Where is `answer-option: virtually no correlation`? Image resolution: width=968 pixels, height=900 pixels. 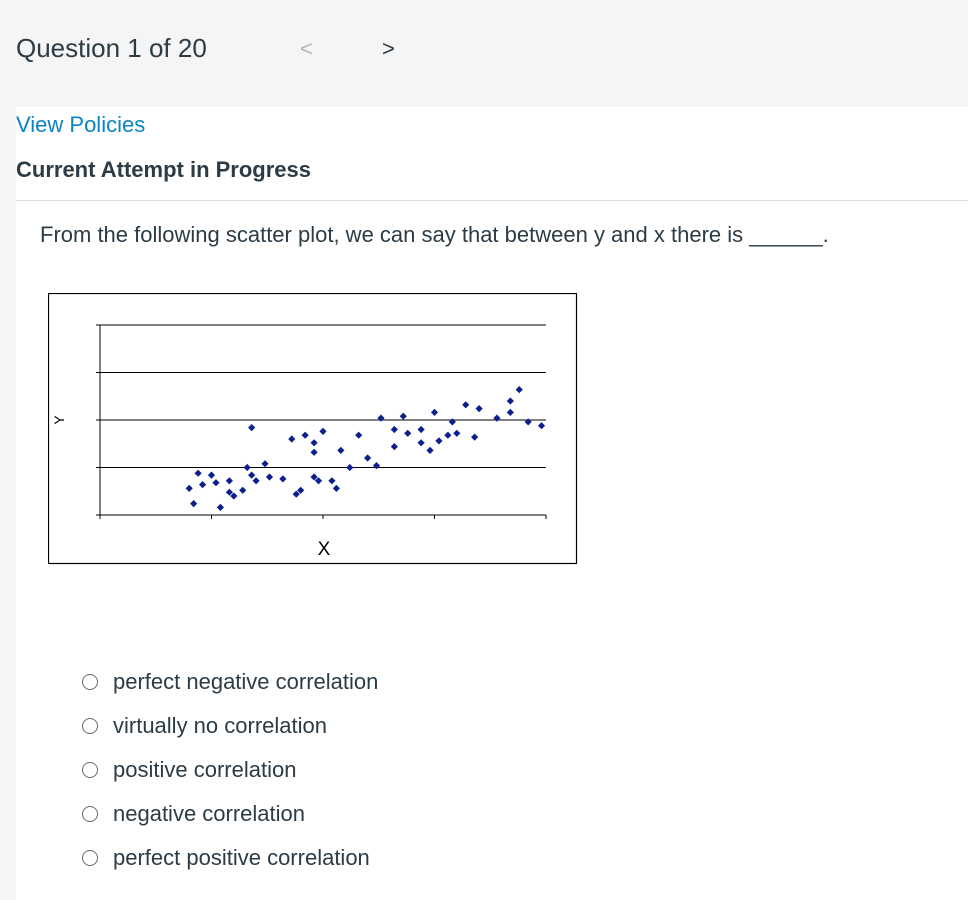
answer-option: virtually no correlation is located at coordinates (230, 726).